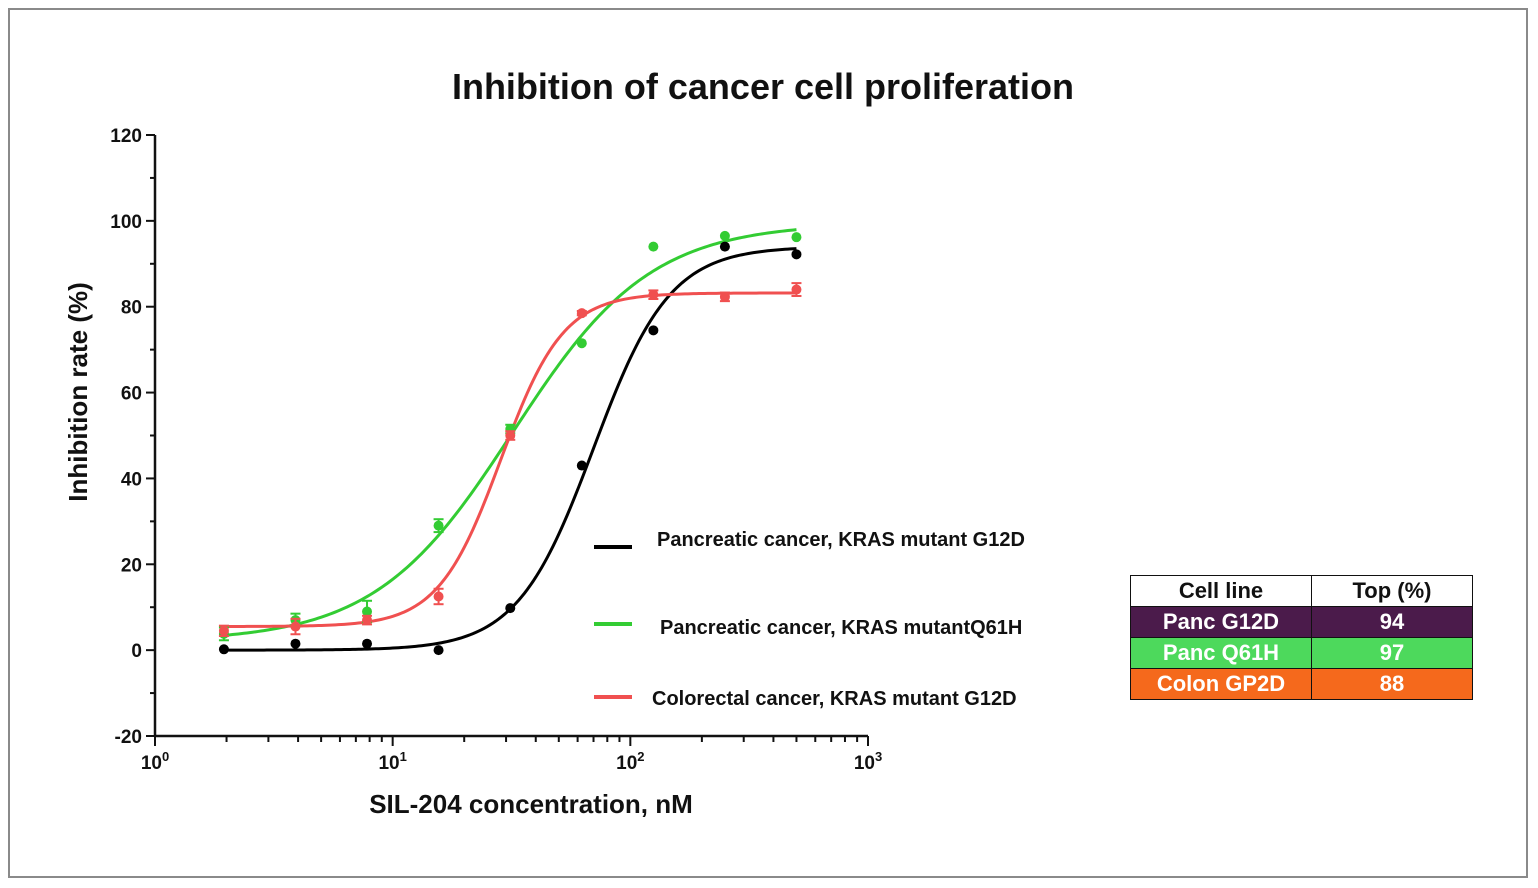 Image resolution: width=1538 pixels, height=888 pixels. Describe the element at coordinates (841, 540) in the screenshot. I see `legend-label-g12d-panc: Pancreatic cancer, KRAS mutant G12D` at that location.